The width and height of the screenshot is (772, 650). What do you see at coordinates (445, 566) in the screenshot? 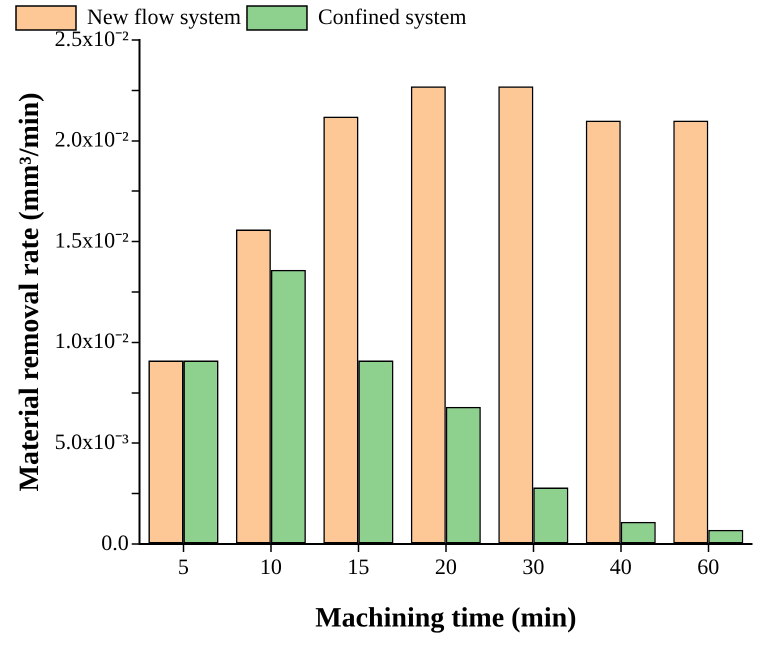
I see `x-tick-label: 20` at bounding box center [445, 566].